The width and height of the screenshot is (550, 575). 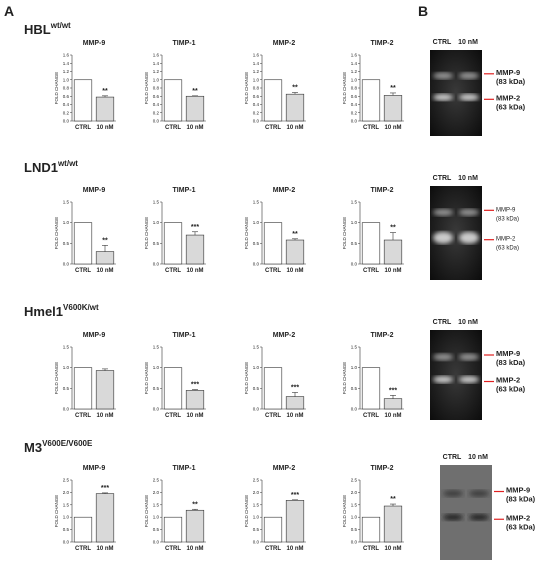 I want to click on gel-band-size: (83 kDa), so click(x=511, y=362).